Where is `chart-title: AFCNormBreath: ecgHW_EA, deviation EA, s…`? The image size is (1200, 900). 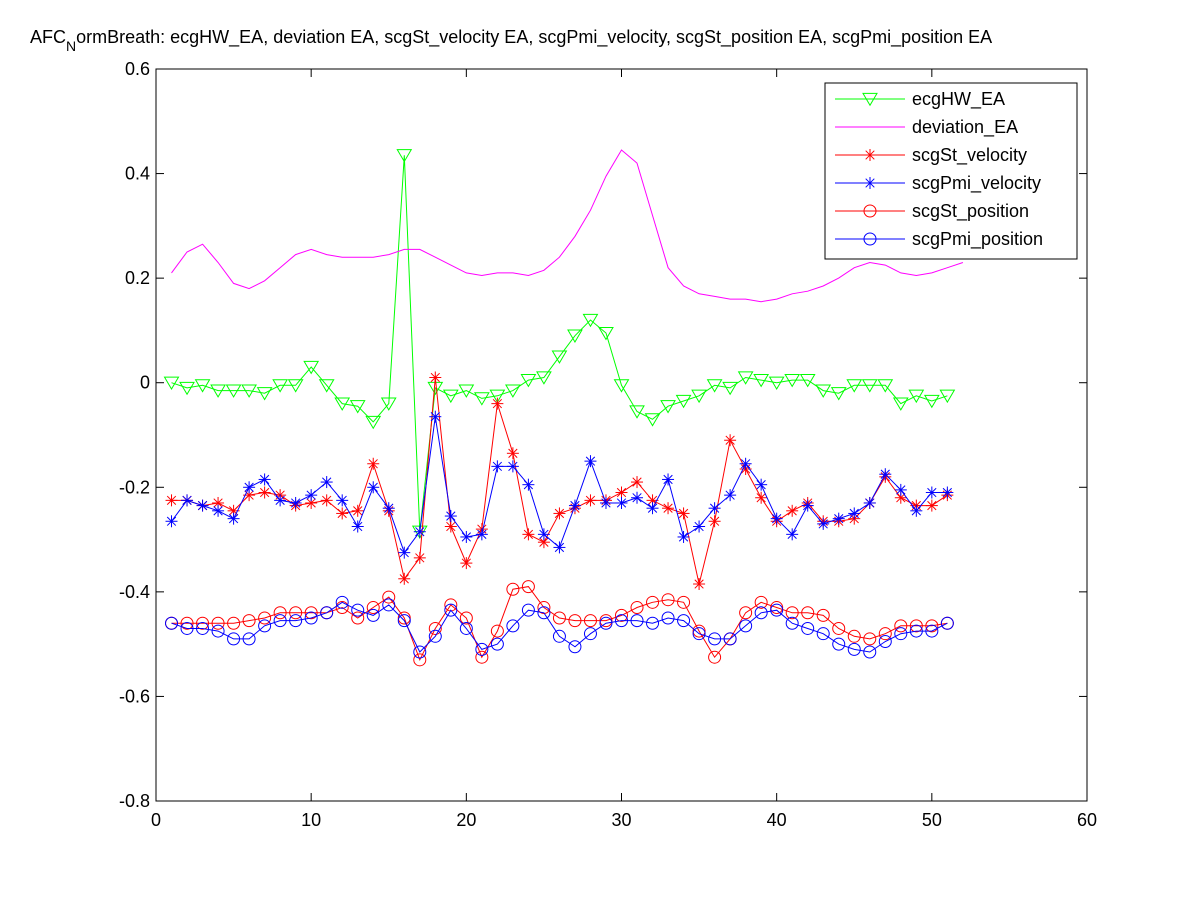 chart-title: AFCNormBreath: ecgHW_EA, deviation EA, s… is located at coordinates (511, 40).